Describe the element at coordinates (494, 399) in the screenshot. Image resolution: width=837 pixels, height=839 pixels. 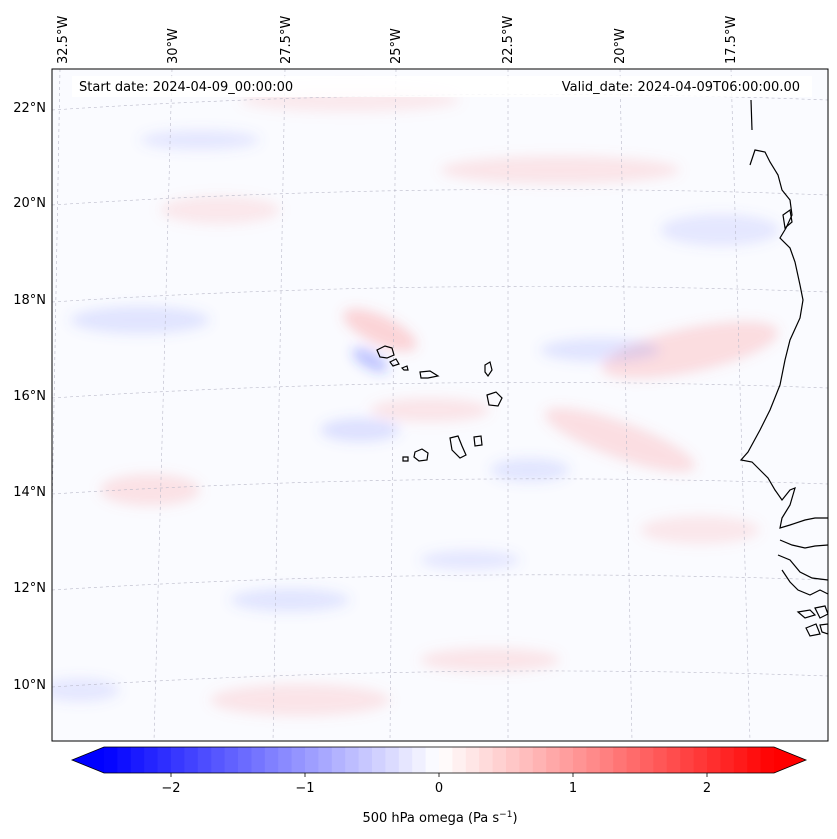
I see `cape-verde-boa-vista` at that location.